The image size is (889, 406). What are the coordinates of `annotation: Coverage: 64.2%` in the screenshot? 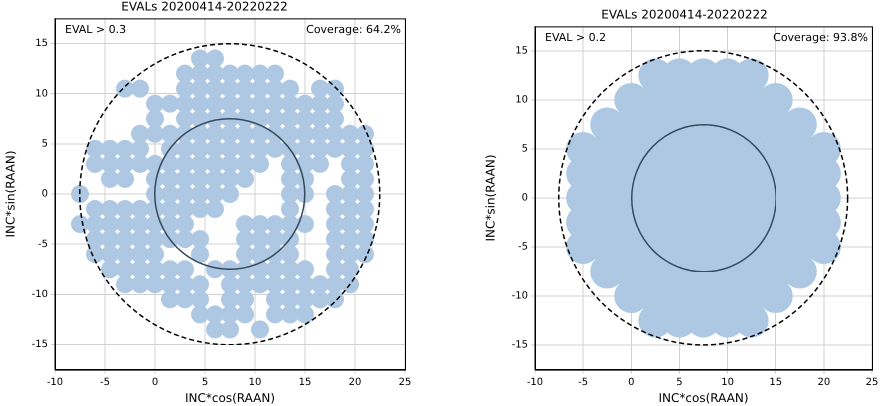 It's located at (353, 29).